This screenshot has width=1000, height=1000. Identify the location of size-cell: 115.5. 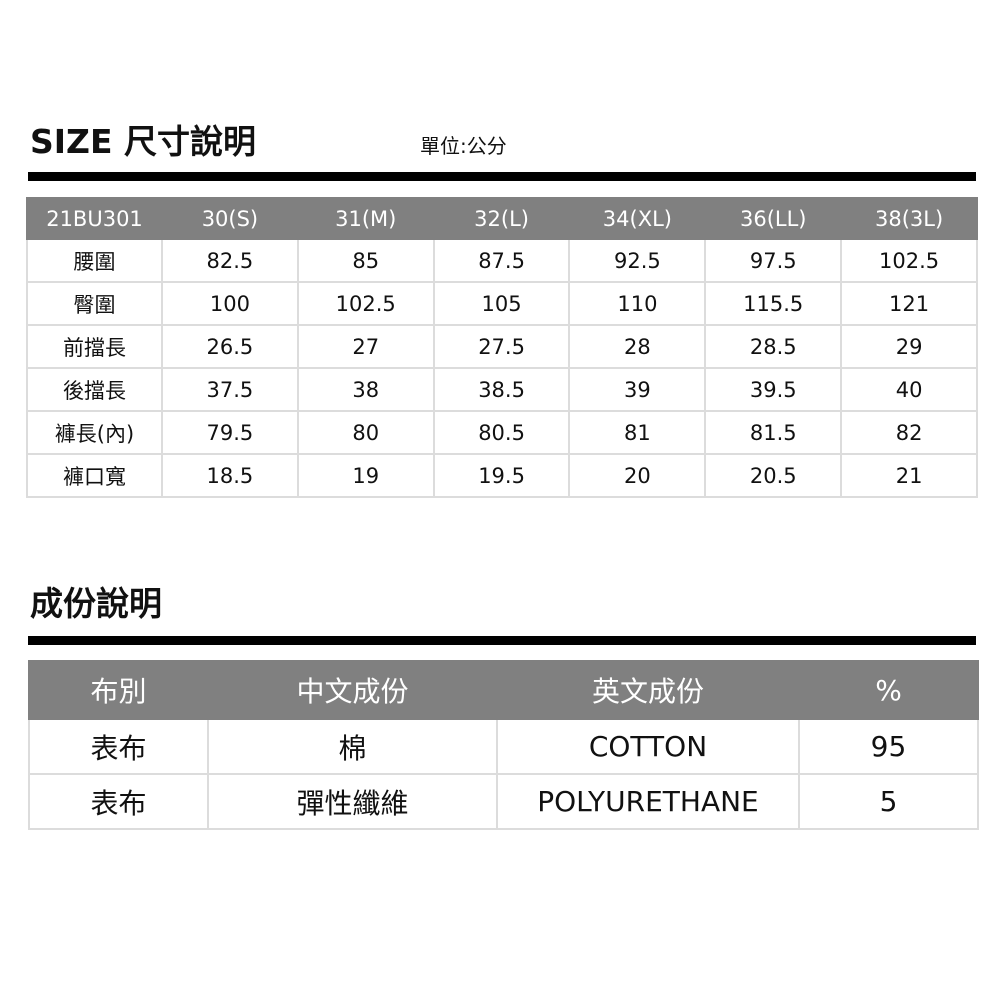
(773, 303).